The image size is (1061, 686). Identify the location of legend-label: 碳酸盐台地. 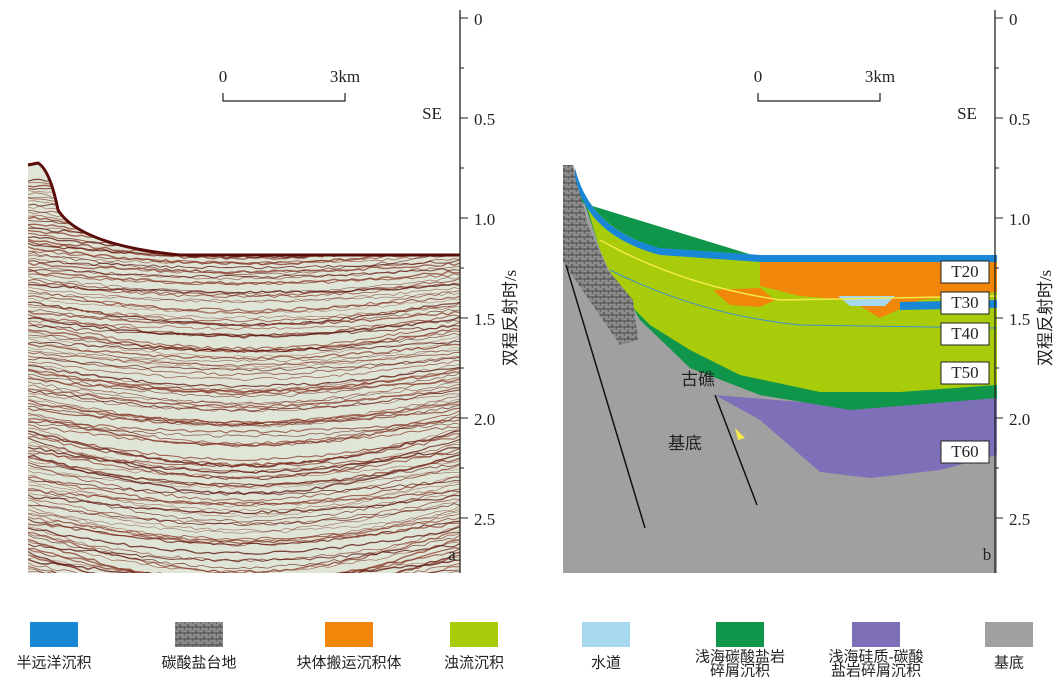
(198, 662).